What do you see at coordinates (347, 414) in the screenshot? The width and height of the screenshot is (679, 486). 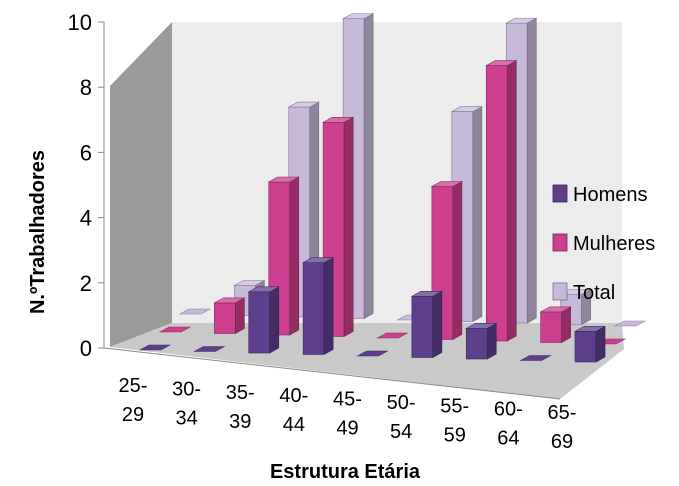 I see `x-tick-label: 45-49` at bounding box center [347, 414].